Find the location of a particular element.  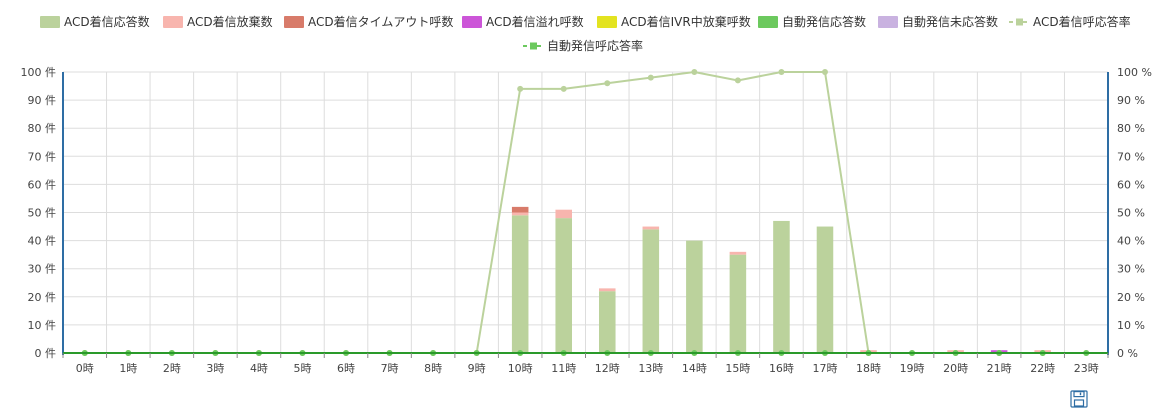

legend-label: ACD着信タイムアウト呼数 is located at coordinates (380, 21).